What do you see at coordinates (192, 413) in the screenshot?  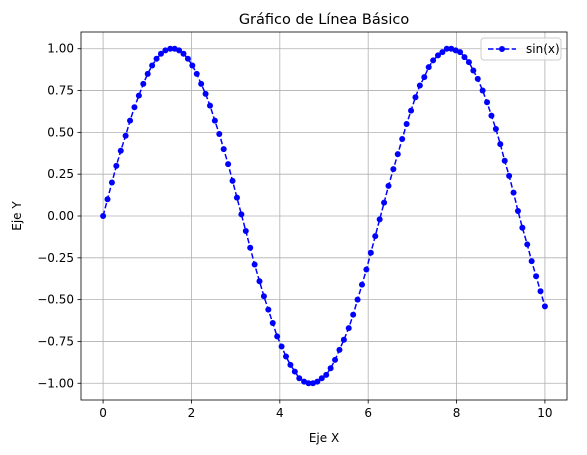 I see `x-tick-label: 2` at bounding box center [192, 413].